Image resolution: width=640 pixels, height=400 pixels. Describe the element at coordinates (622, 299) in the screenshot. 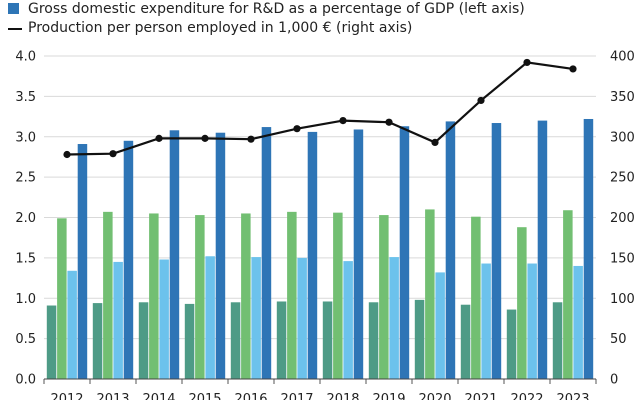

I see `y-right-tick-label: 100` at that location.